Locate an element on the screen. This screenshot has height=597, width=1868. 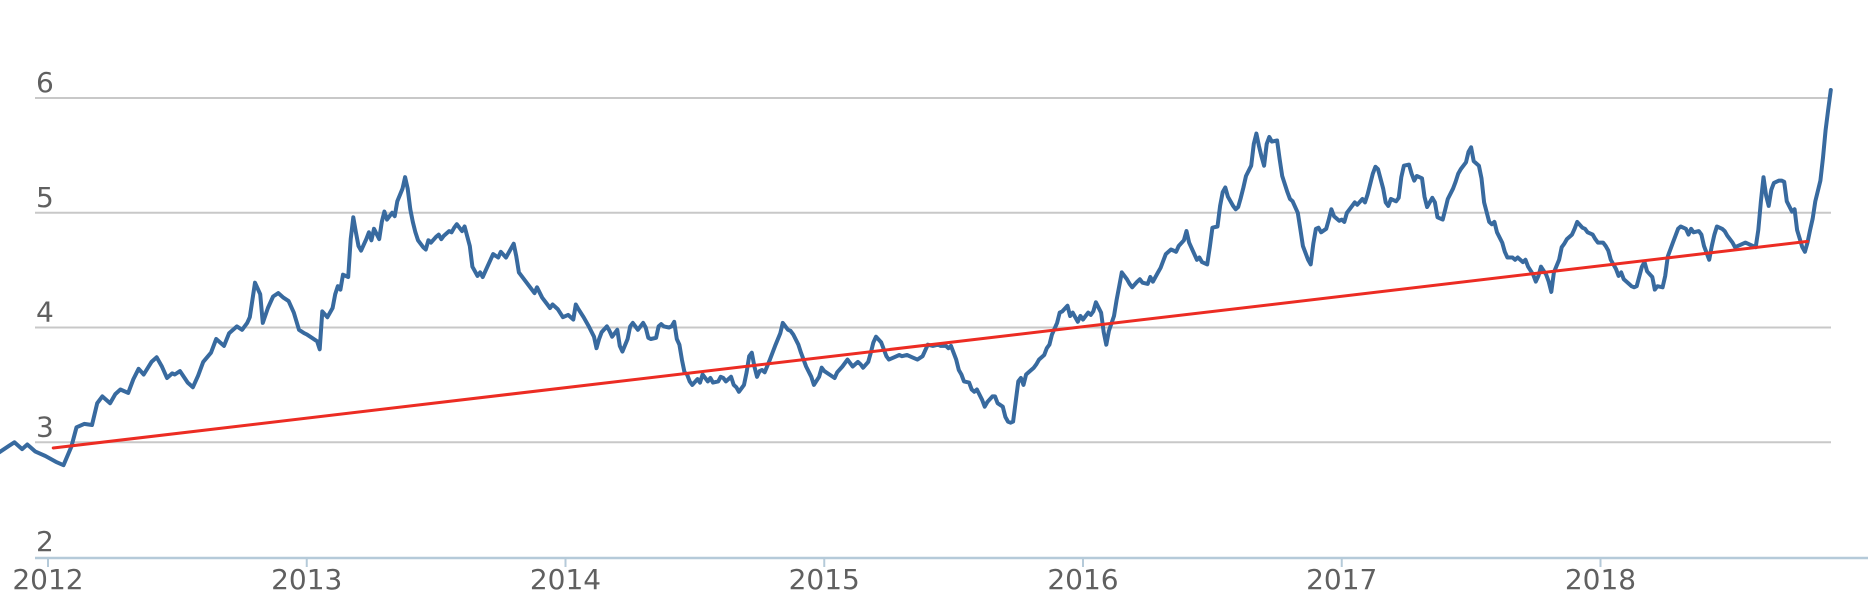
x-tick-label: 2017 is located at coordinates (1341, 579).